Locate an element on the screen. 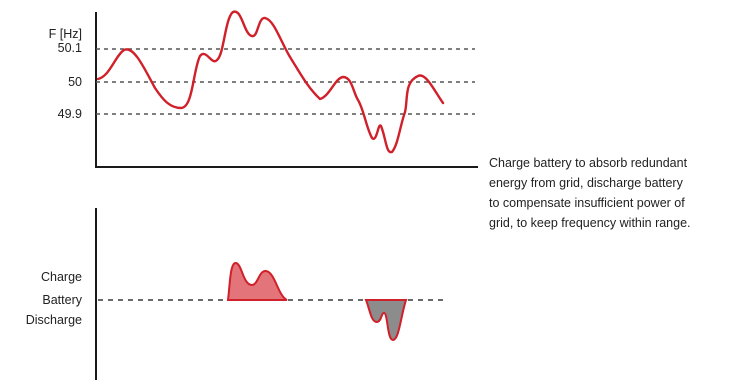  charge-area is located at coordinates (257, 281).